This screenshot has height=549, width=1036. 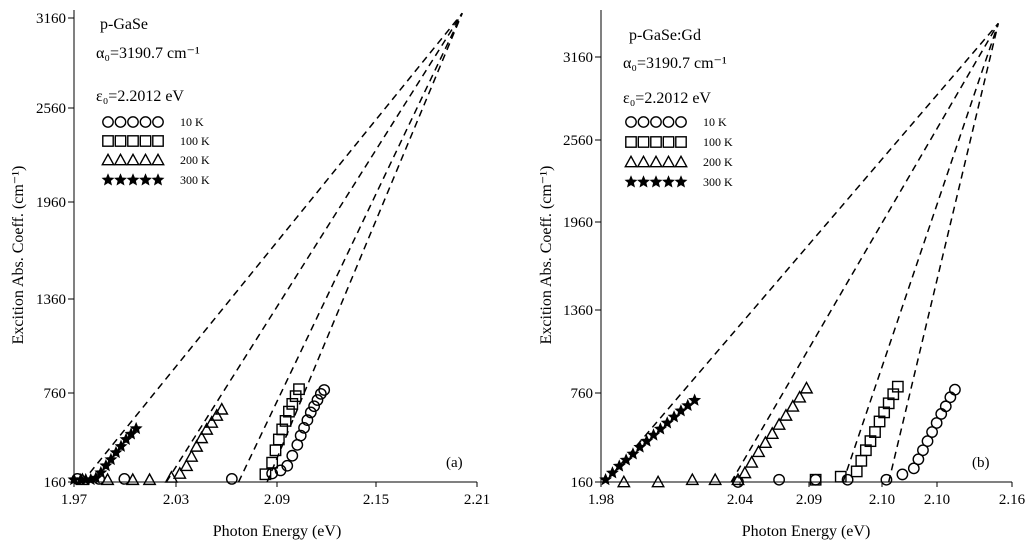 I want to click on panel-a-x-ticks: 1.97 2.03 2.09 2.15 2.21, so click(x=275, y=495).